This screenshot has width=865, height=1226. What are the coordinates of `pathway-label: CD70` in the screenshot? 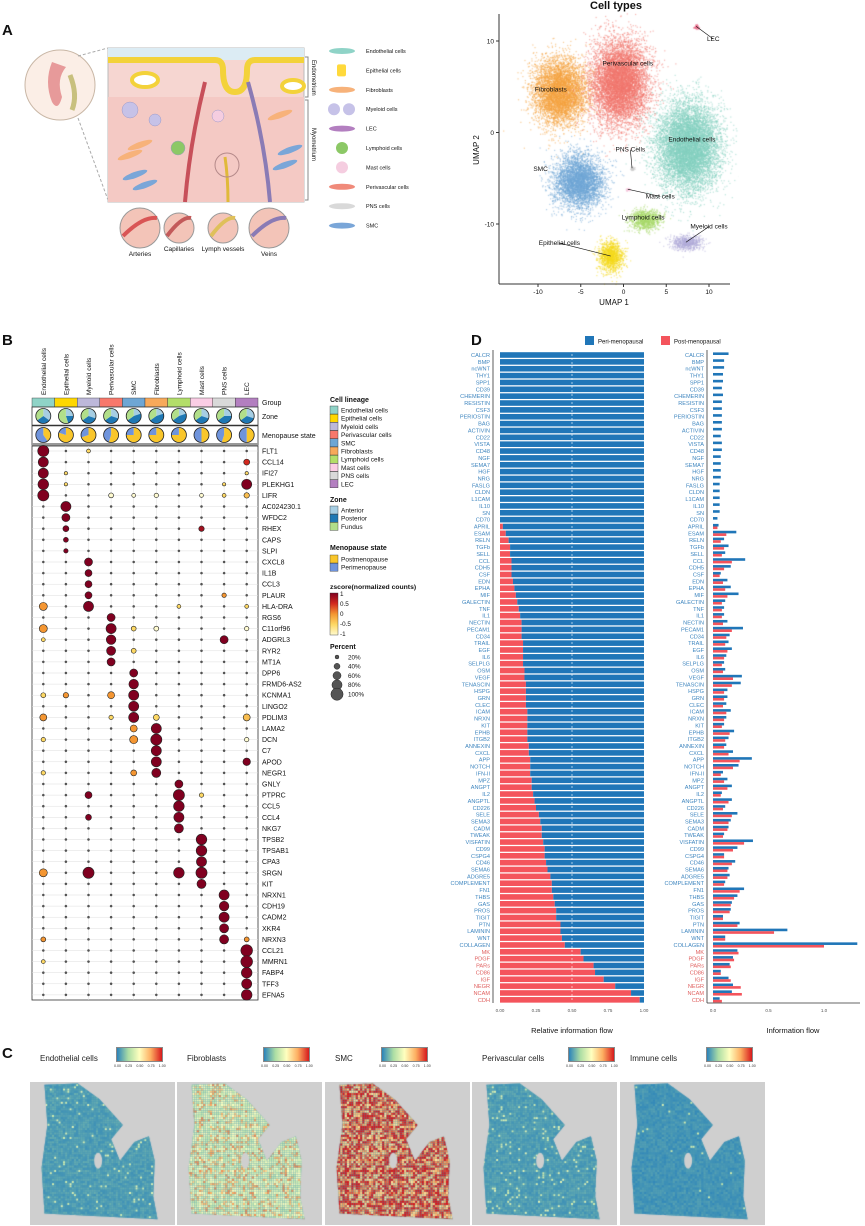 It's located at (483, 521).